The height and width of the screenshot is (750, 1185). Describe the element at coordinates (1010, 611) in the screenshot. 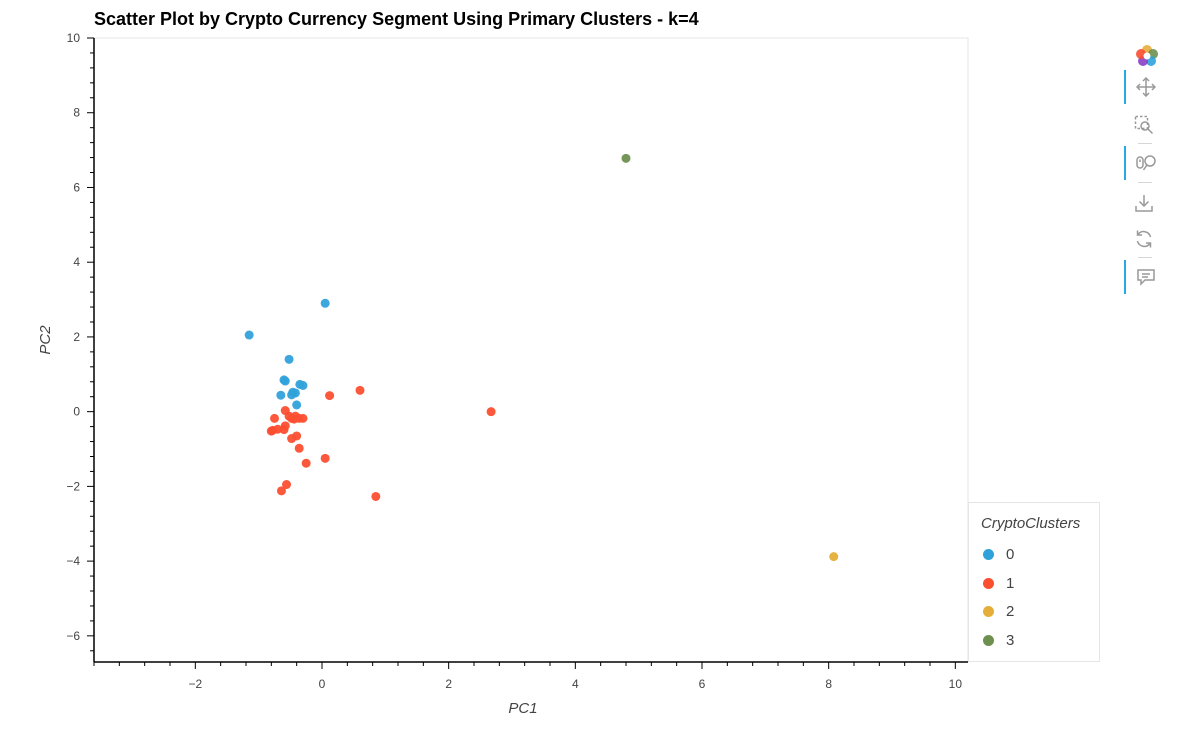

I see `legend-label-2: 2` at that location.